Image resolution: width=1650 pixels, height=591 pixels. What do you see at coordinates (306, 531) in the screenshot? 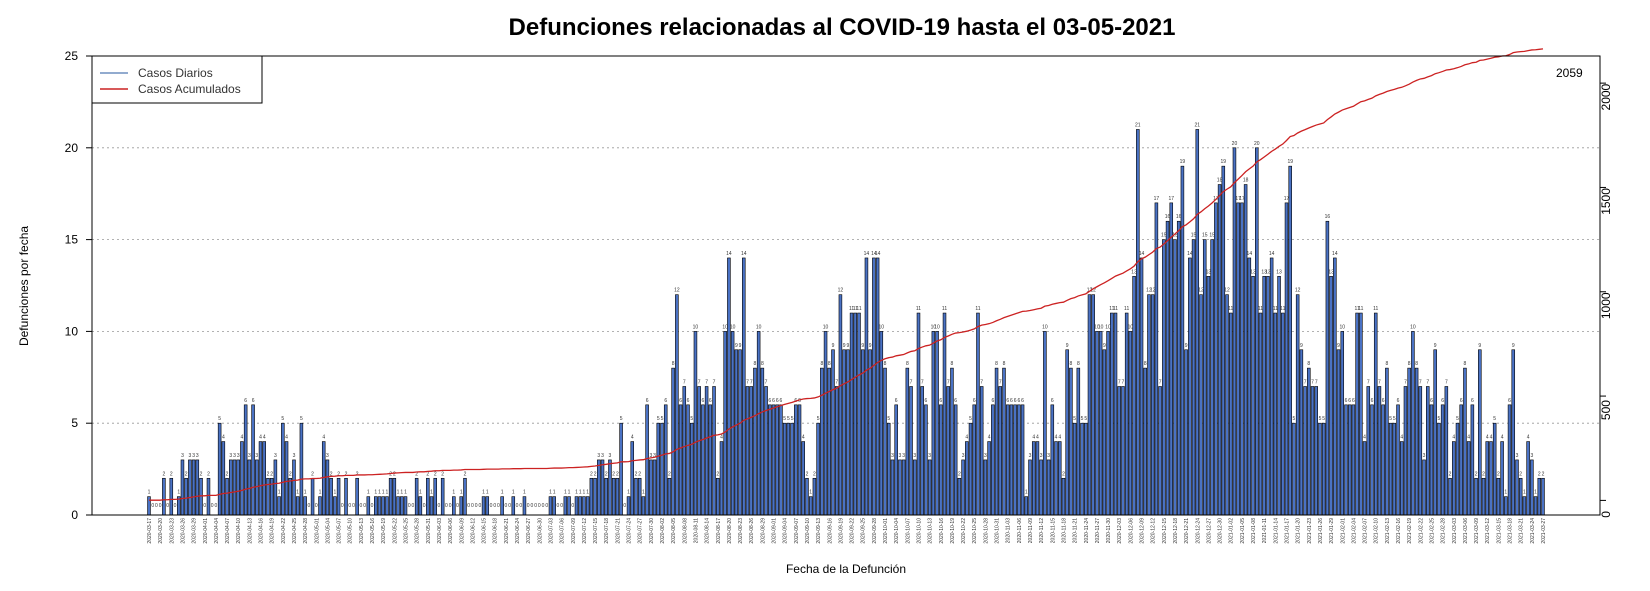
I see `x-tick-label: 2020-04-28` at bounding box center [306, 531].